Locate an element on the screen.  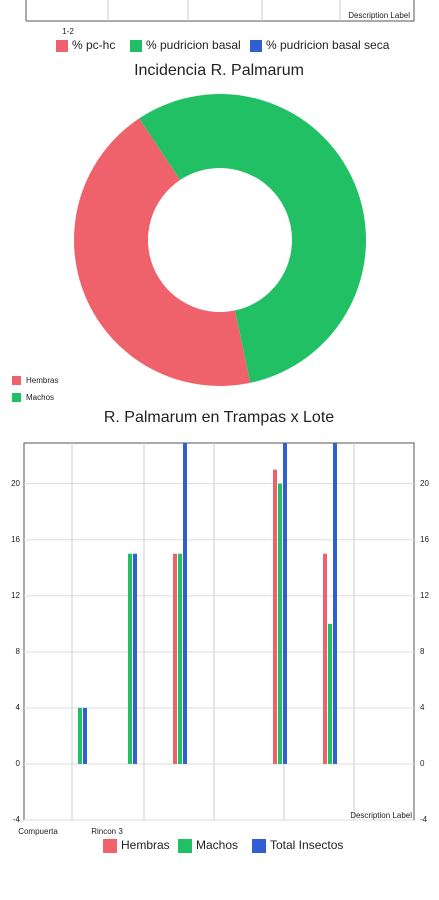
x-tick-label: Compuerta is located at coordinates (38, 831).